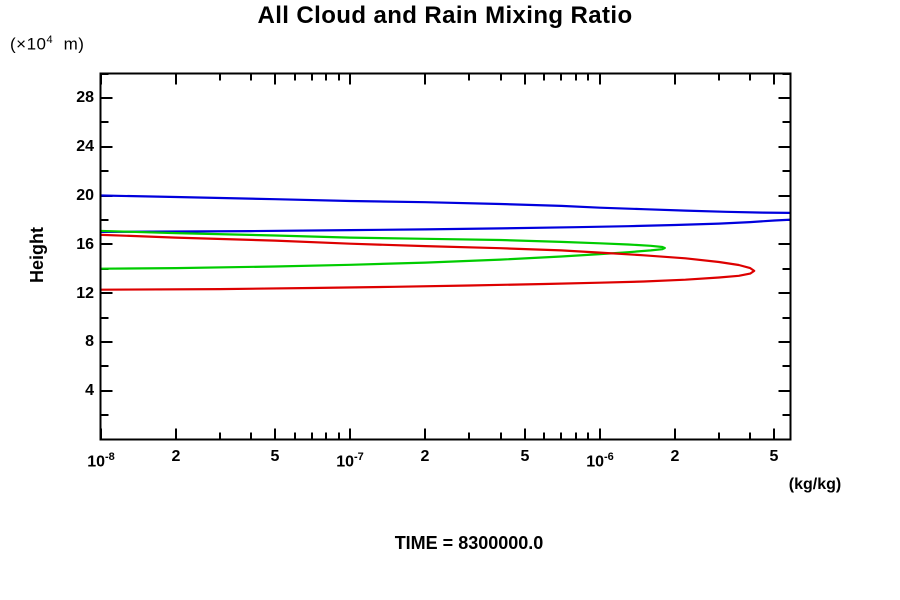 The height and width of the screenshot is (600, 900). Describe the element at coordinates (85, 97) in the screenshot. I see `y-tick-label: 28` at that location.